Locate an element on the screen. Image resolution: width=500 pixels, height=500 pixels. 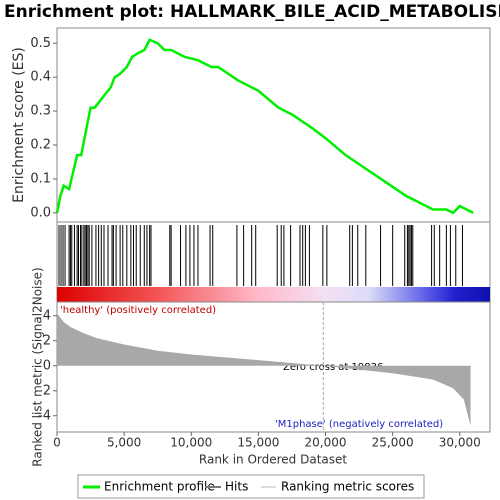
color-bar is located at coordinates (273, 294).